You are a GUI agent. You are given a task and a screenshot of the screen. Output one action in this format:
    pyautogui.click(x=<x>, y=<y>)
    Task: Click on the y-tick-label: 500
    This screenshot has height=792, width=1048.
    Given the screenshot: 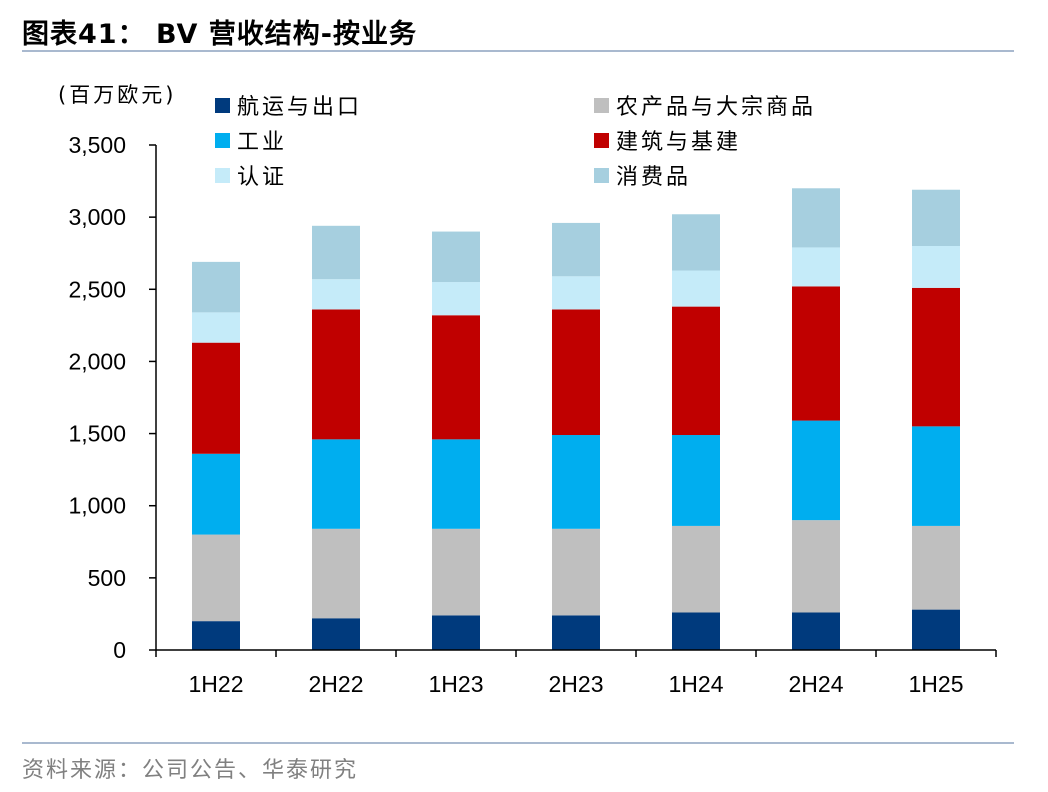 What is the action you would take?
    pyautogui.click(x=107, y=578)
    